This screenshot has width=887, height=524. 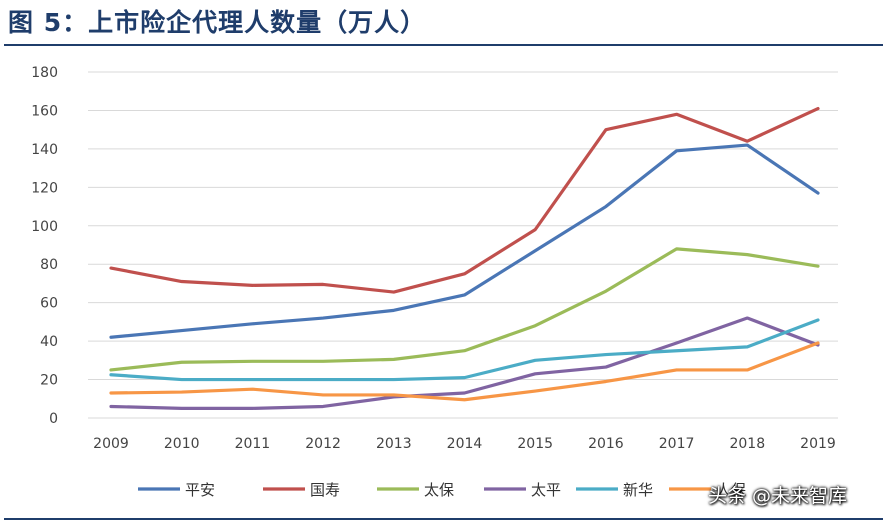 I want to click on y-tick-label: 40, so click(x=49, y=342).